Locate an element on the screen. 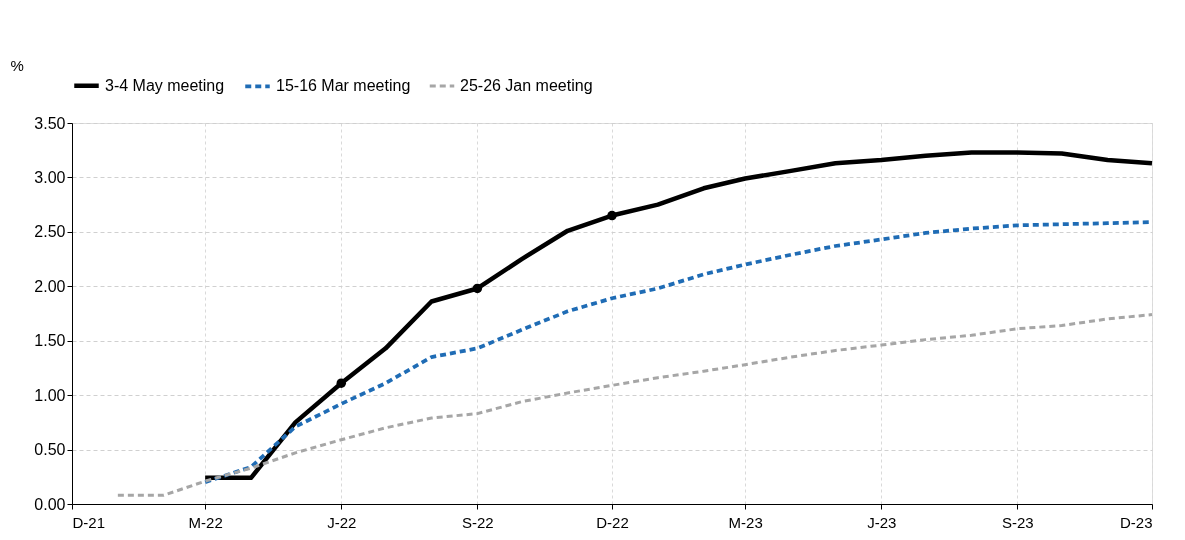 This screenshot has height=540, width=1185. y-tick-label: 0.50 is located at coordinates (50, 450).